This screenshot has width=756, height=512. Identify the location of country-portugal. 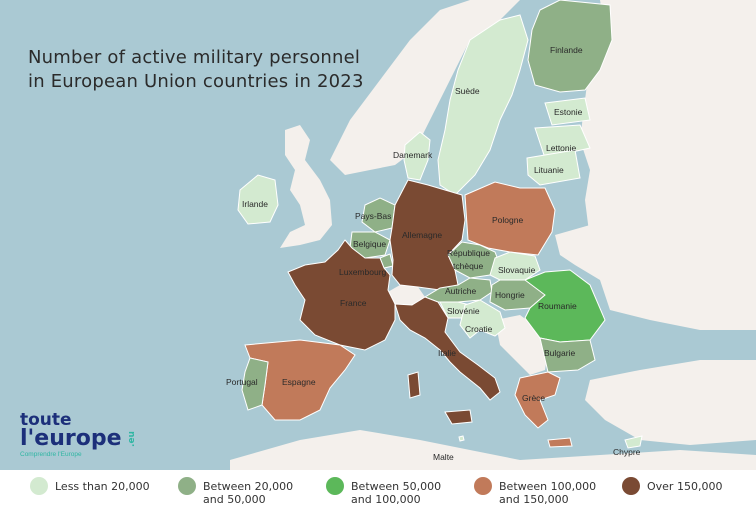
(255, 384).